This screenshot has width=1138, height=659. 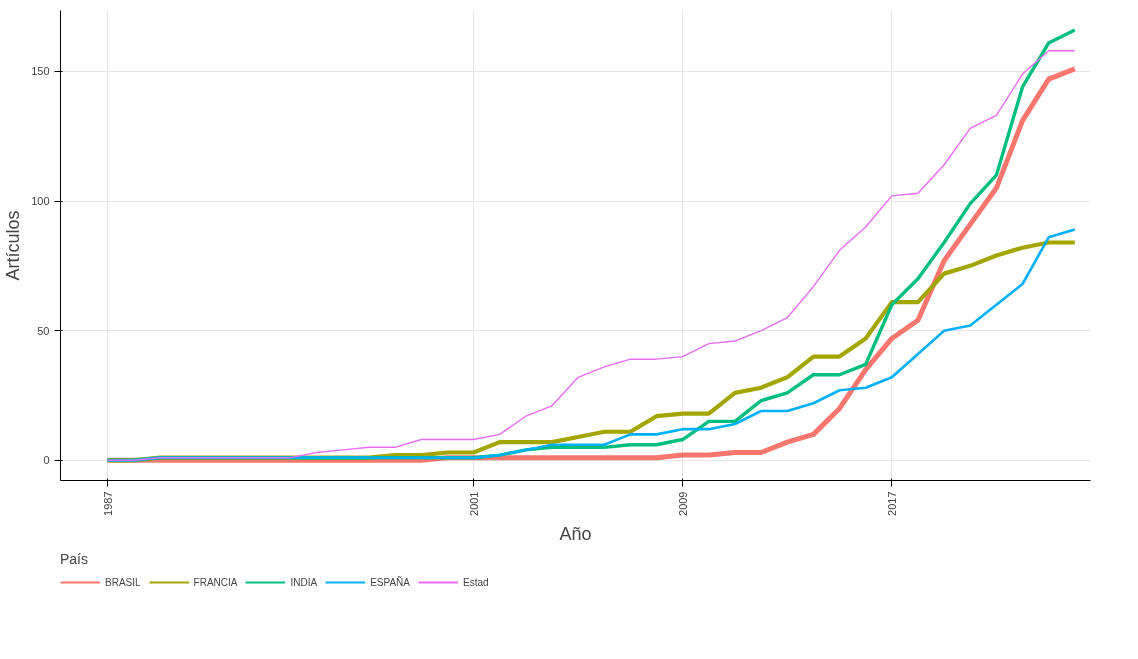 I want to click on y-tick-label: 150, so click(x=40, y=71).